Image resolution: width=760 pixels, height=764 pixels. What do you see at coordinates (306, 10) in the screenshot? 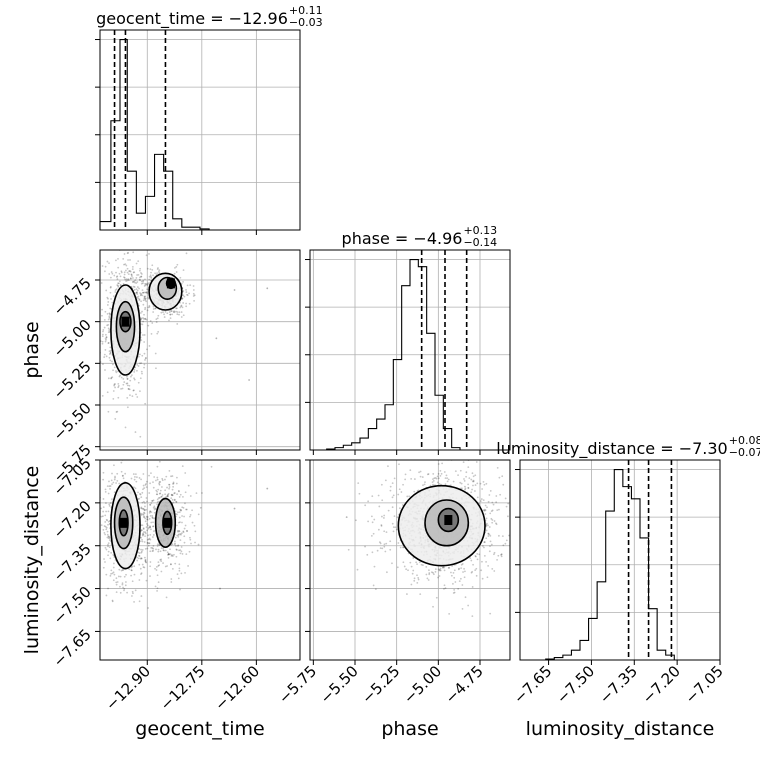
I see `title-plus-geocent_time: +0.11` at bounding box center [306, 10].